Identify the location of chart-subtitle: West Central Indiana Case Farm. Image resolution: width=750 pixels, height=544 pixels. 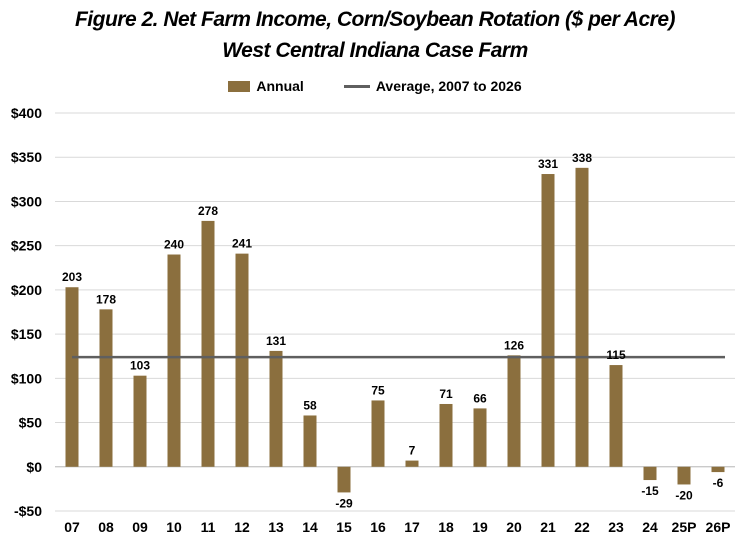
(375, 50).